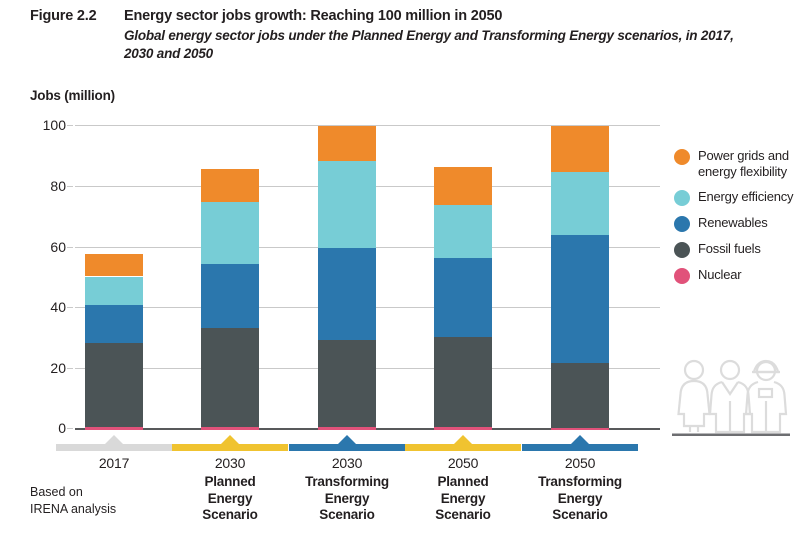  What do you see at coordinates (729, 248) in the screenshot?
I see `legend-label-fossil-fuels: Fossil fuels` at bounding box center [729, 248].